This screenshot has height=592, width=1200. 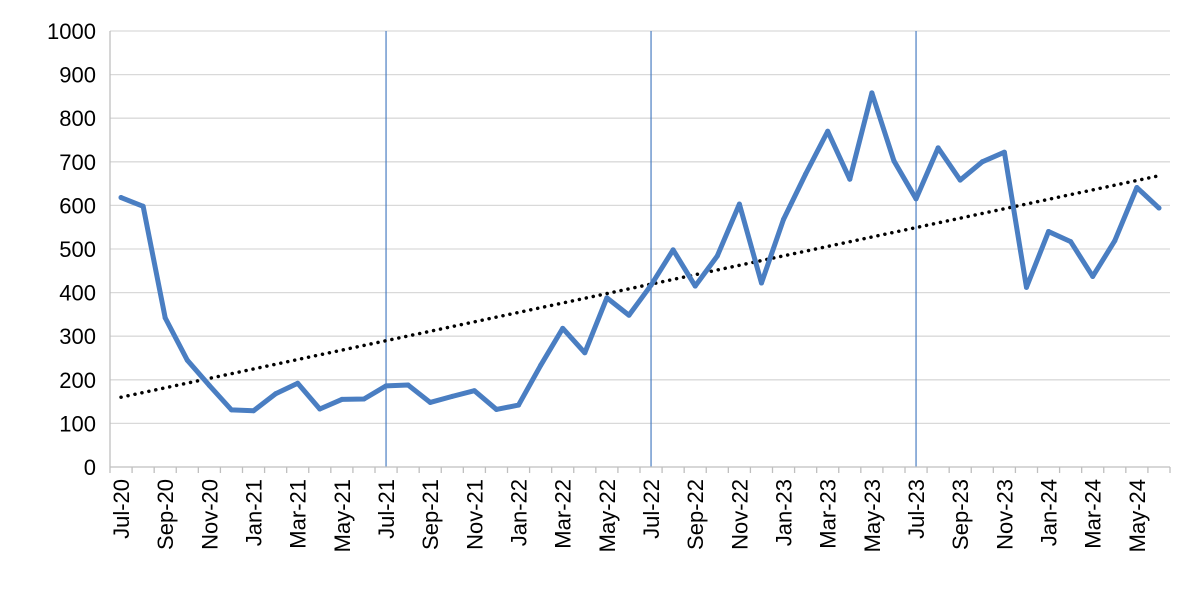 I want to click on x-tick-label: Jan-22, so click(x=519, y=512).